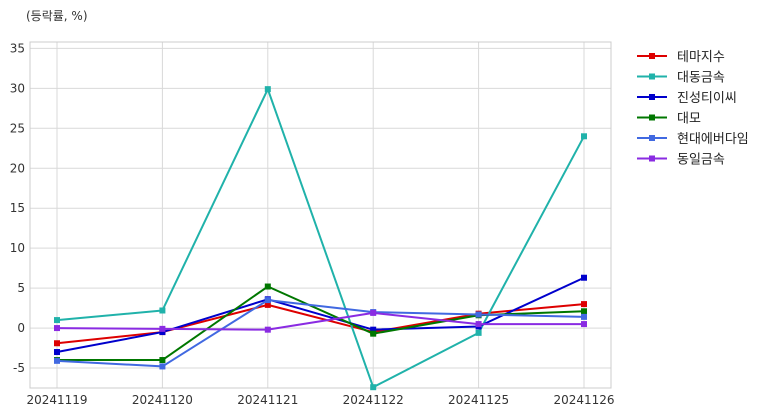 The width and height of the screenshot is (775, 420). What do you see at coordinates (17, 88) in the screenshot?
I see `y-tick-label-30: 30` at bounding box center [17, 88].